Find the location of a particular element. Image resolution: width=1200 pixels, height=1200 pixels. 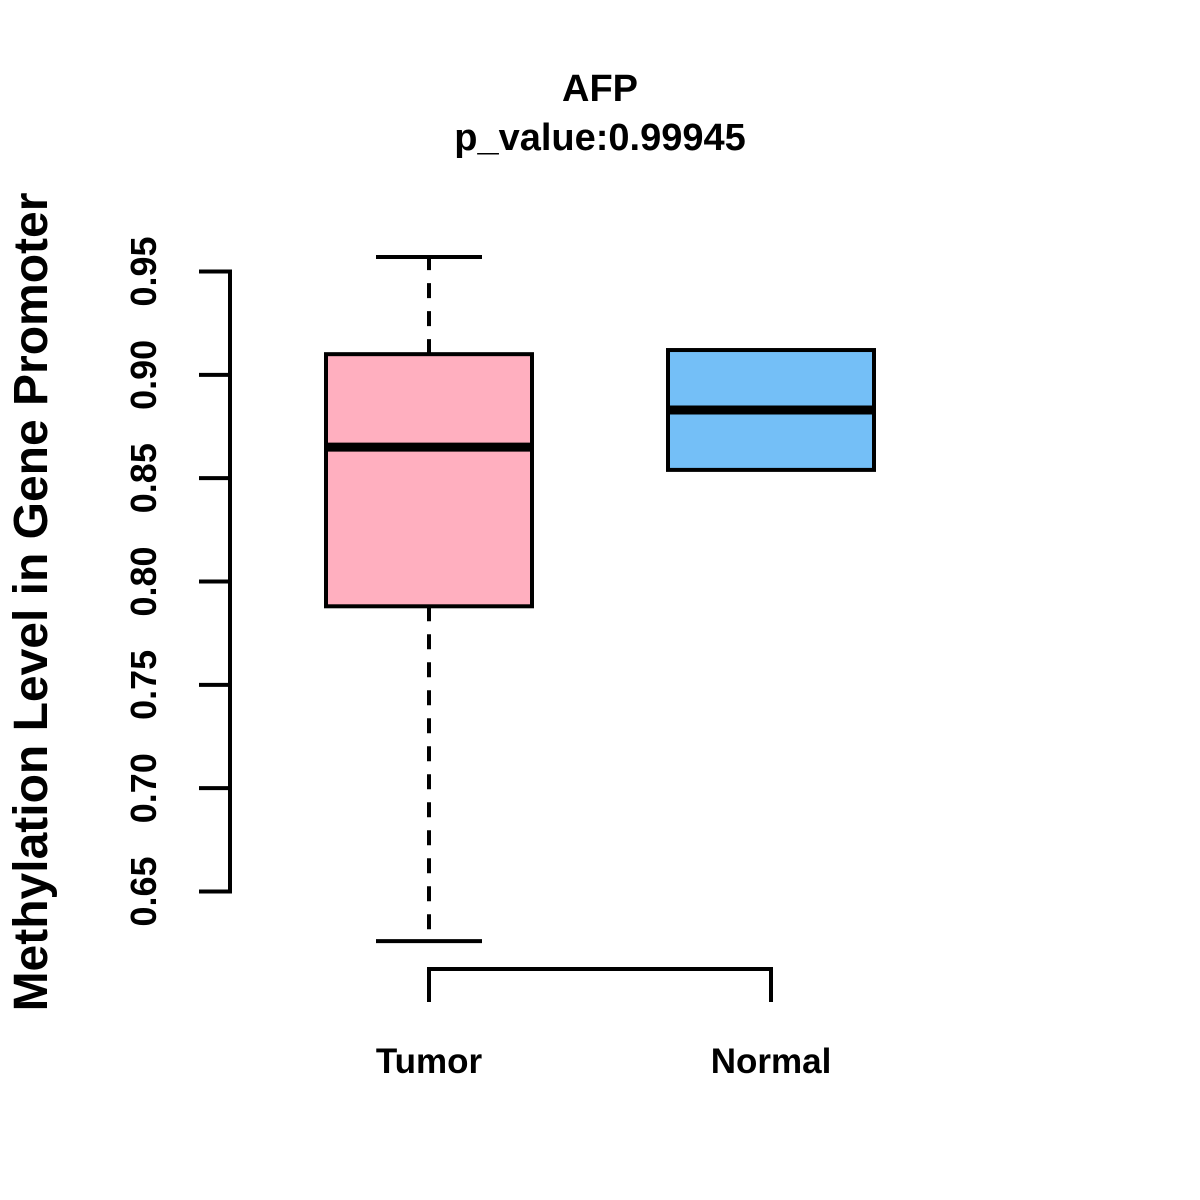

chart-title: AFP is located at coordinates (600, 89).